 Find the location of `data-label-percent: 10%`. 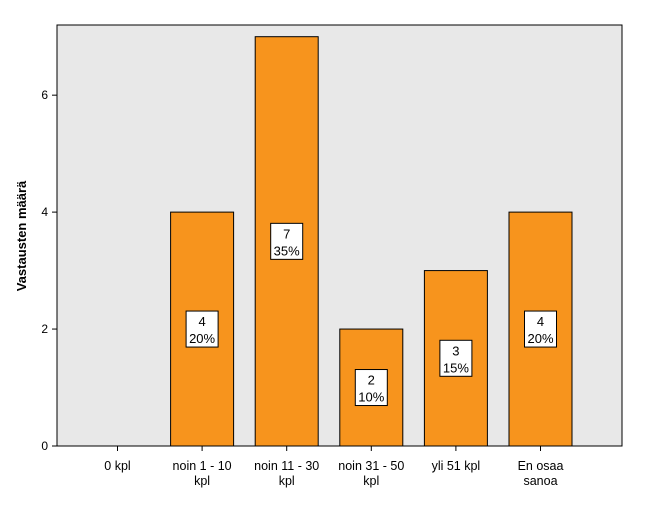

data-label-percent: 10% is located at coordinates (371, 397).